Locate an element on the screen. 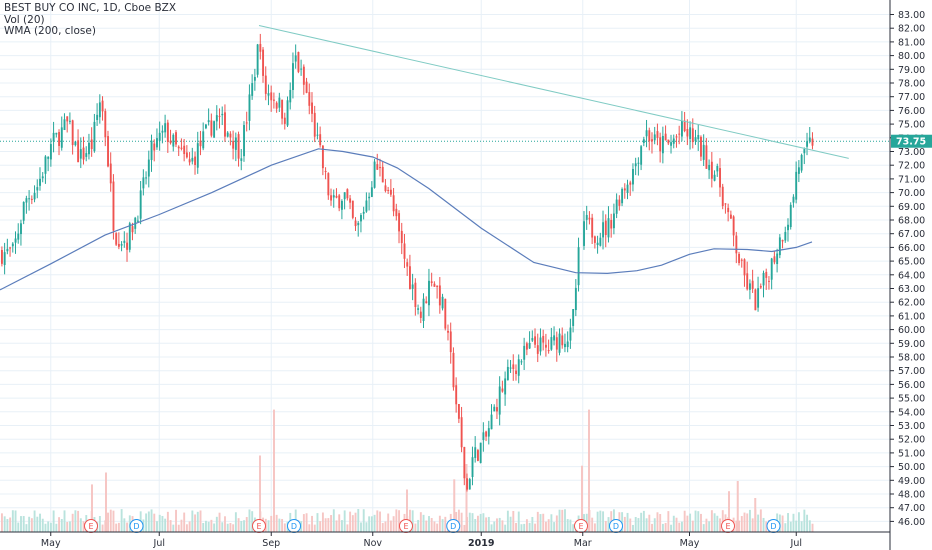 Image resolution: width=932 pixels, height=550 pixels. price-tick-label: 68.00 is located at coordinates (911, 221).